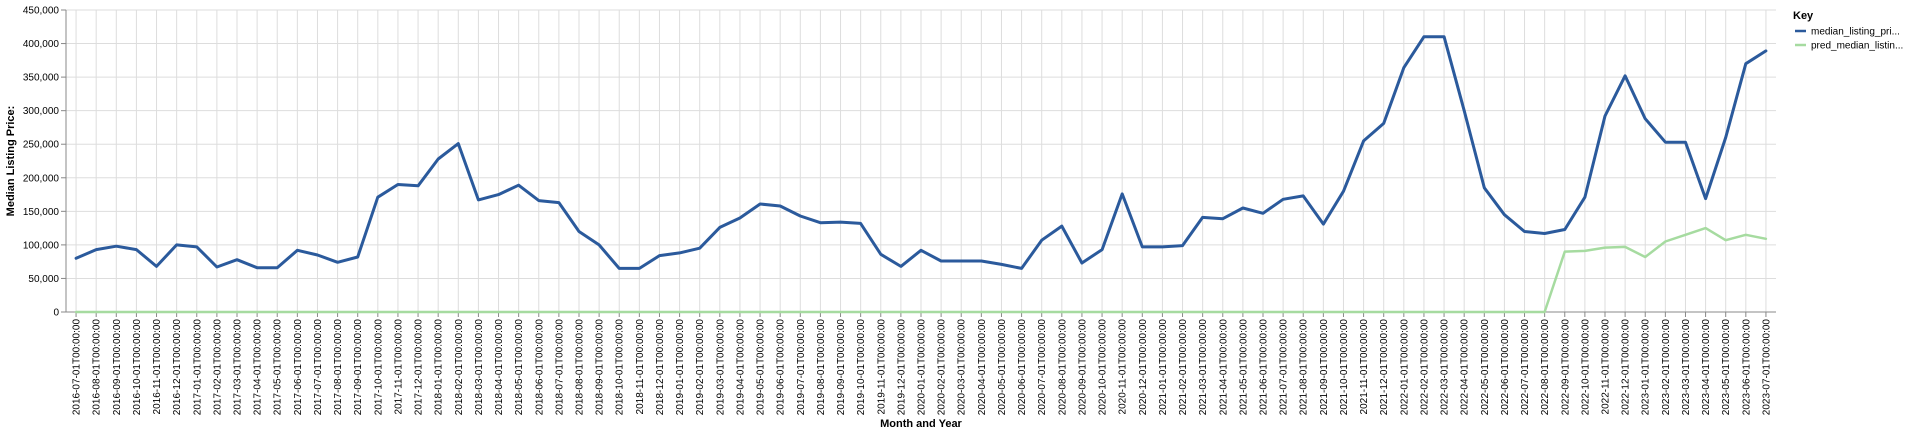 The width and height of the screenshot is (1920, 434). I want to click on x-tick-label: 2021-10-01T00:00:00, so click(1344, 367).